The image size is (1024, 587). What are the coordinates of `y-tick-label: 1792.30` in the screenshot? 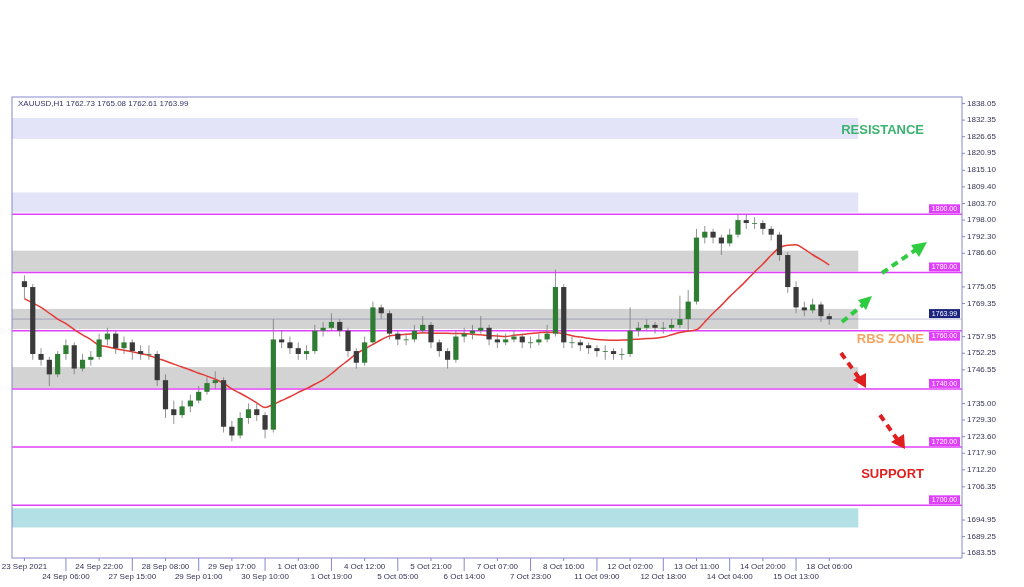 It's located at (982, 236).